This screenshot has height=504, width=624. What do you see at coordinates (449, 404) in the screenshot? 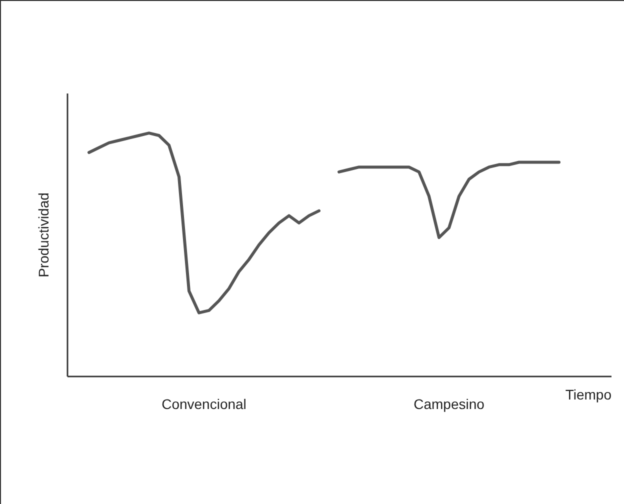
I see `text: Campesino` at bounding box center [449, 404].